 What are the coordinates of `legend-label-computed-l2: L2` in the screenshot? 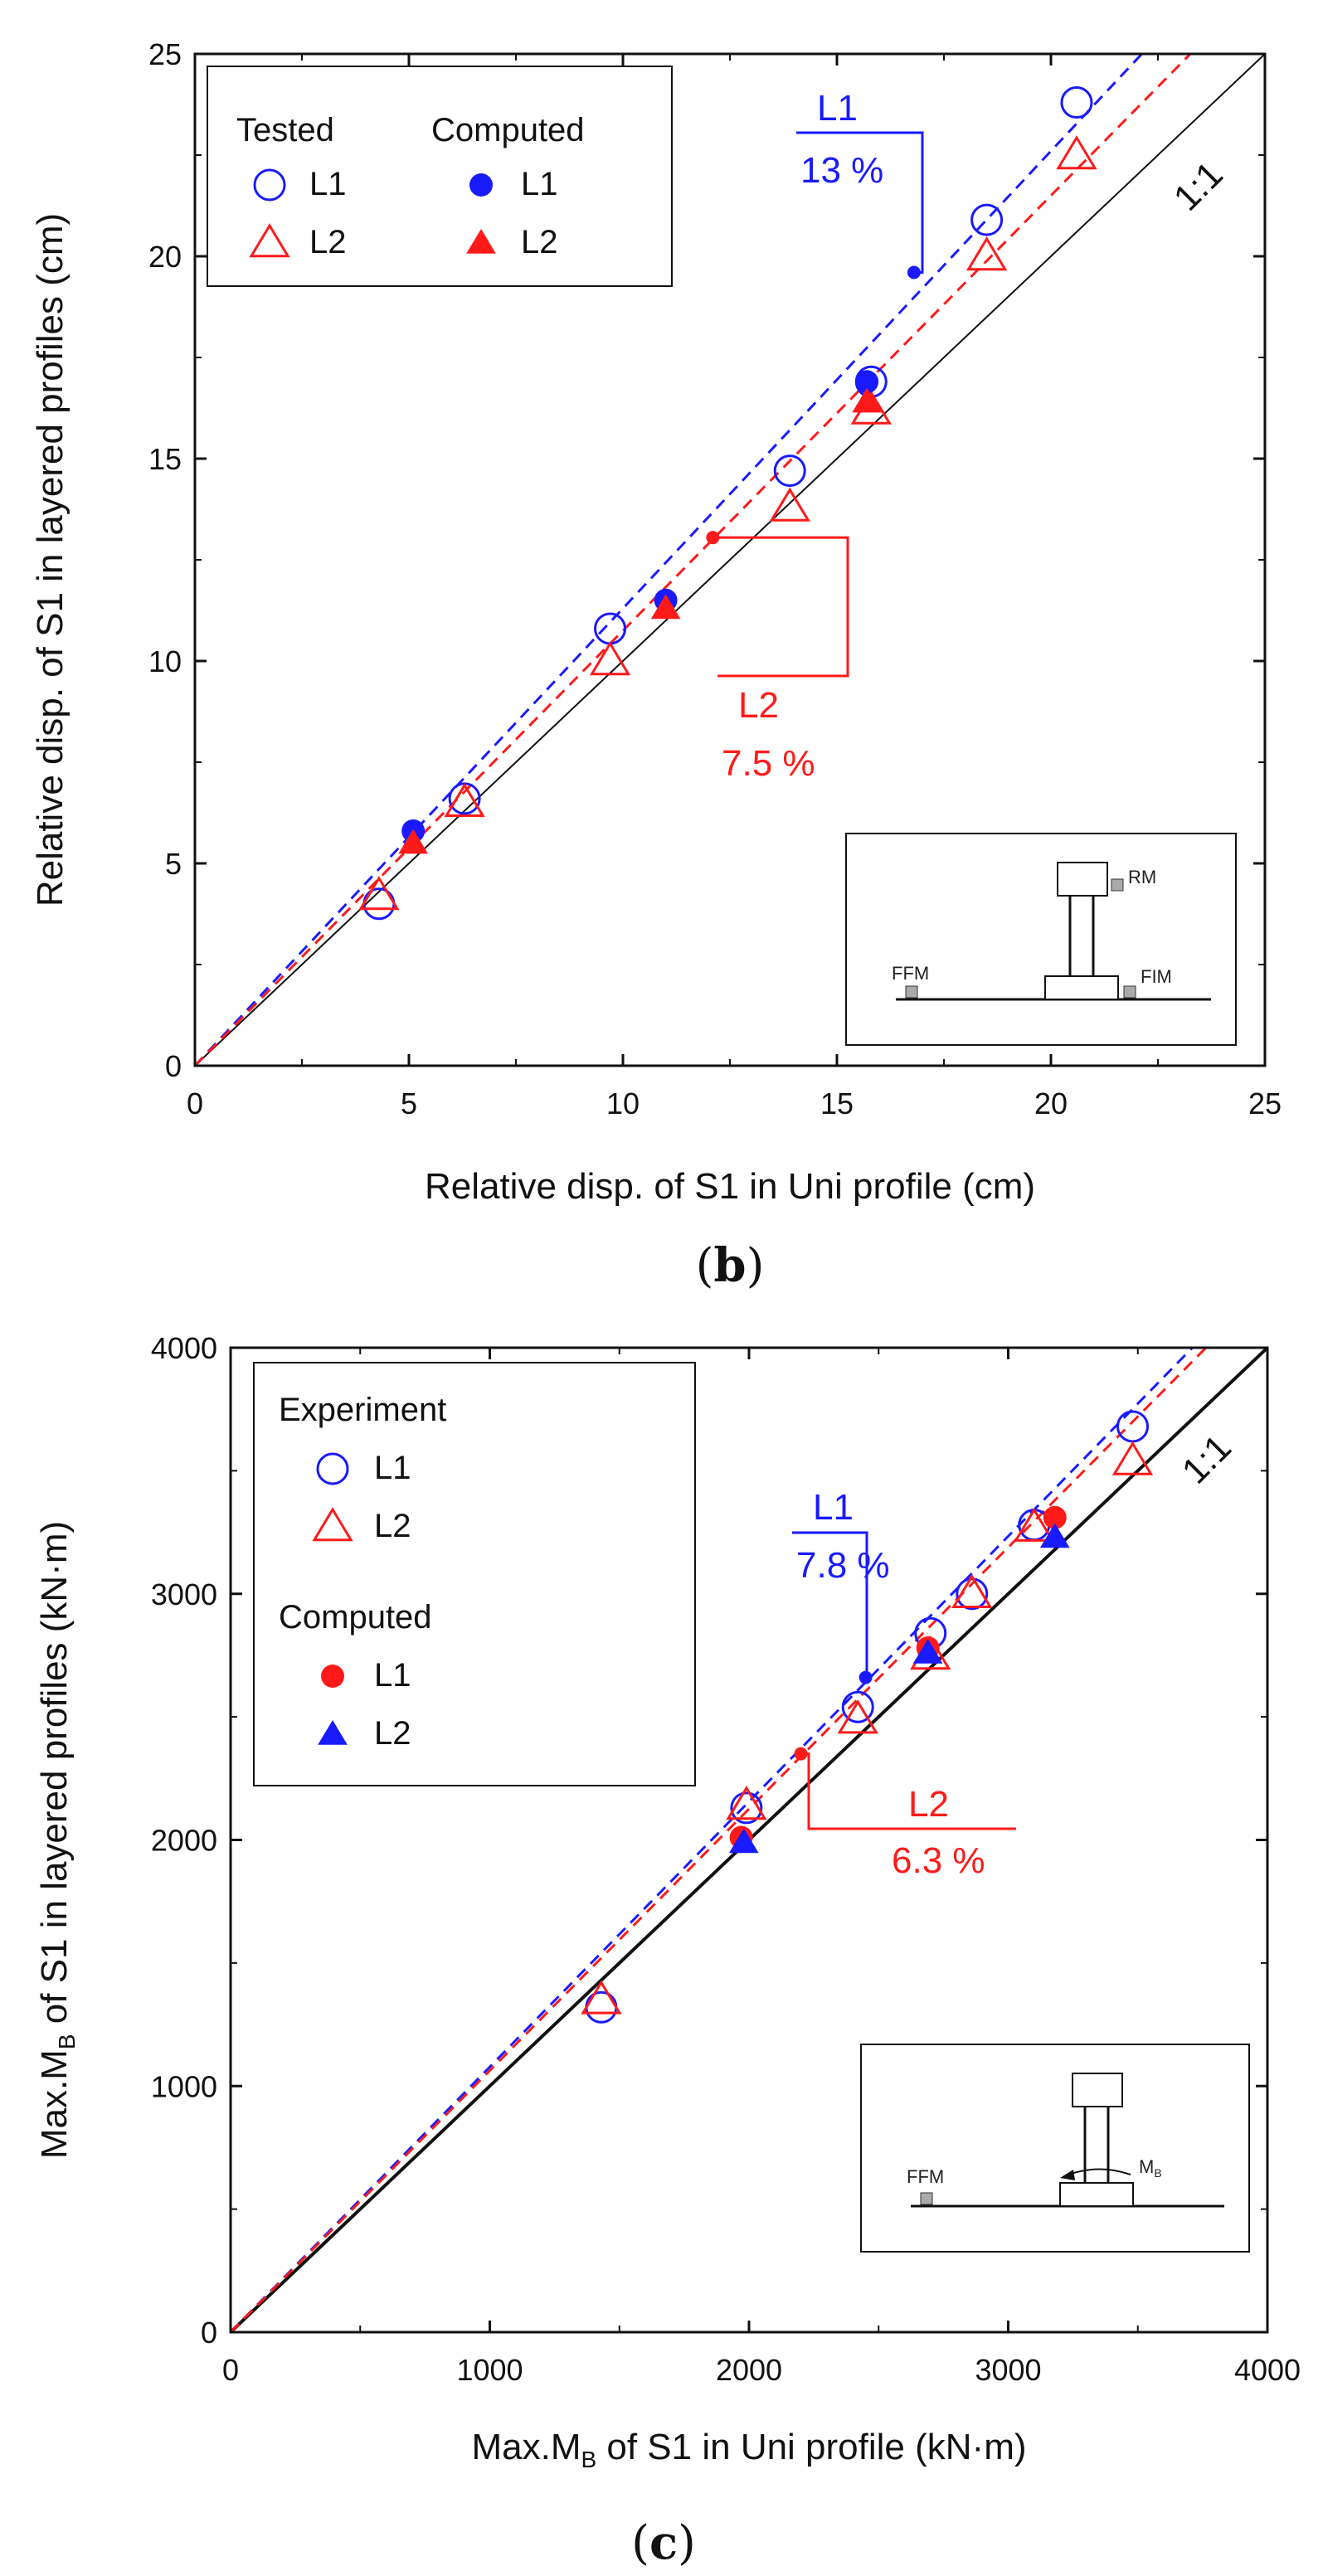 It's located at (539, 242).